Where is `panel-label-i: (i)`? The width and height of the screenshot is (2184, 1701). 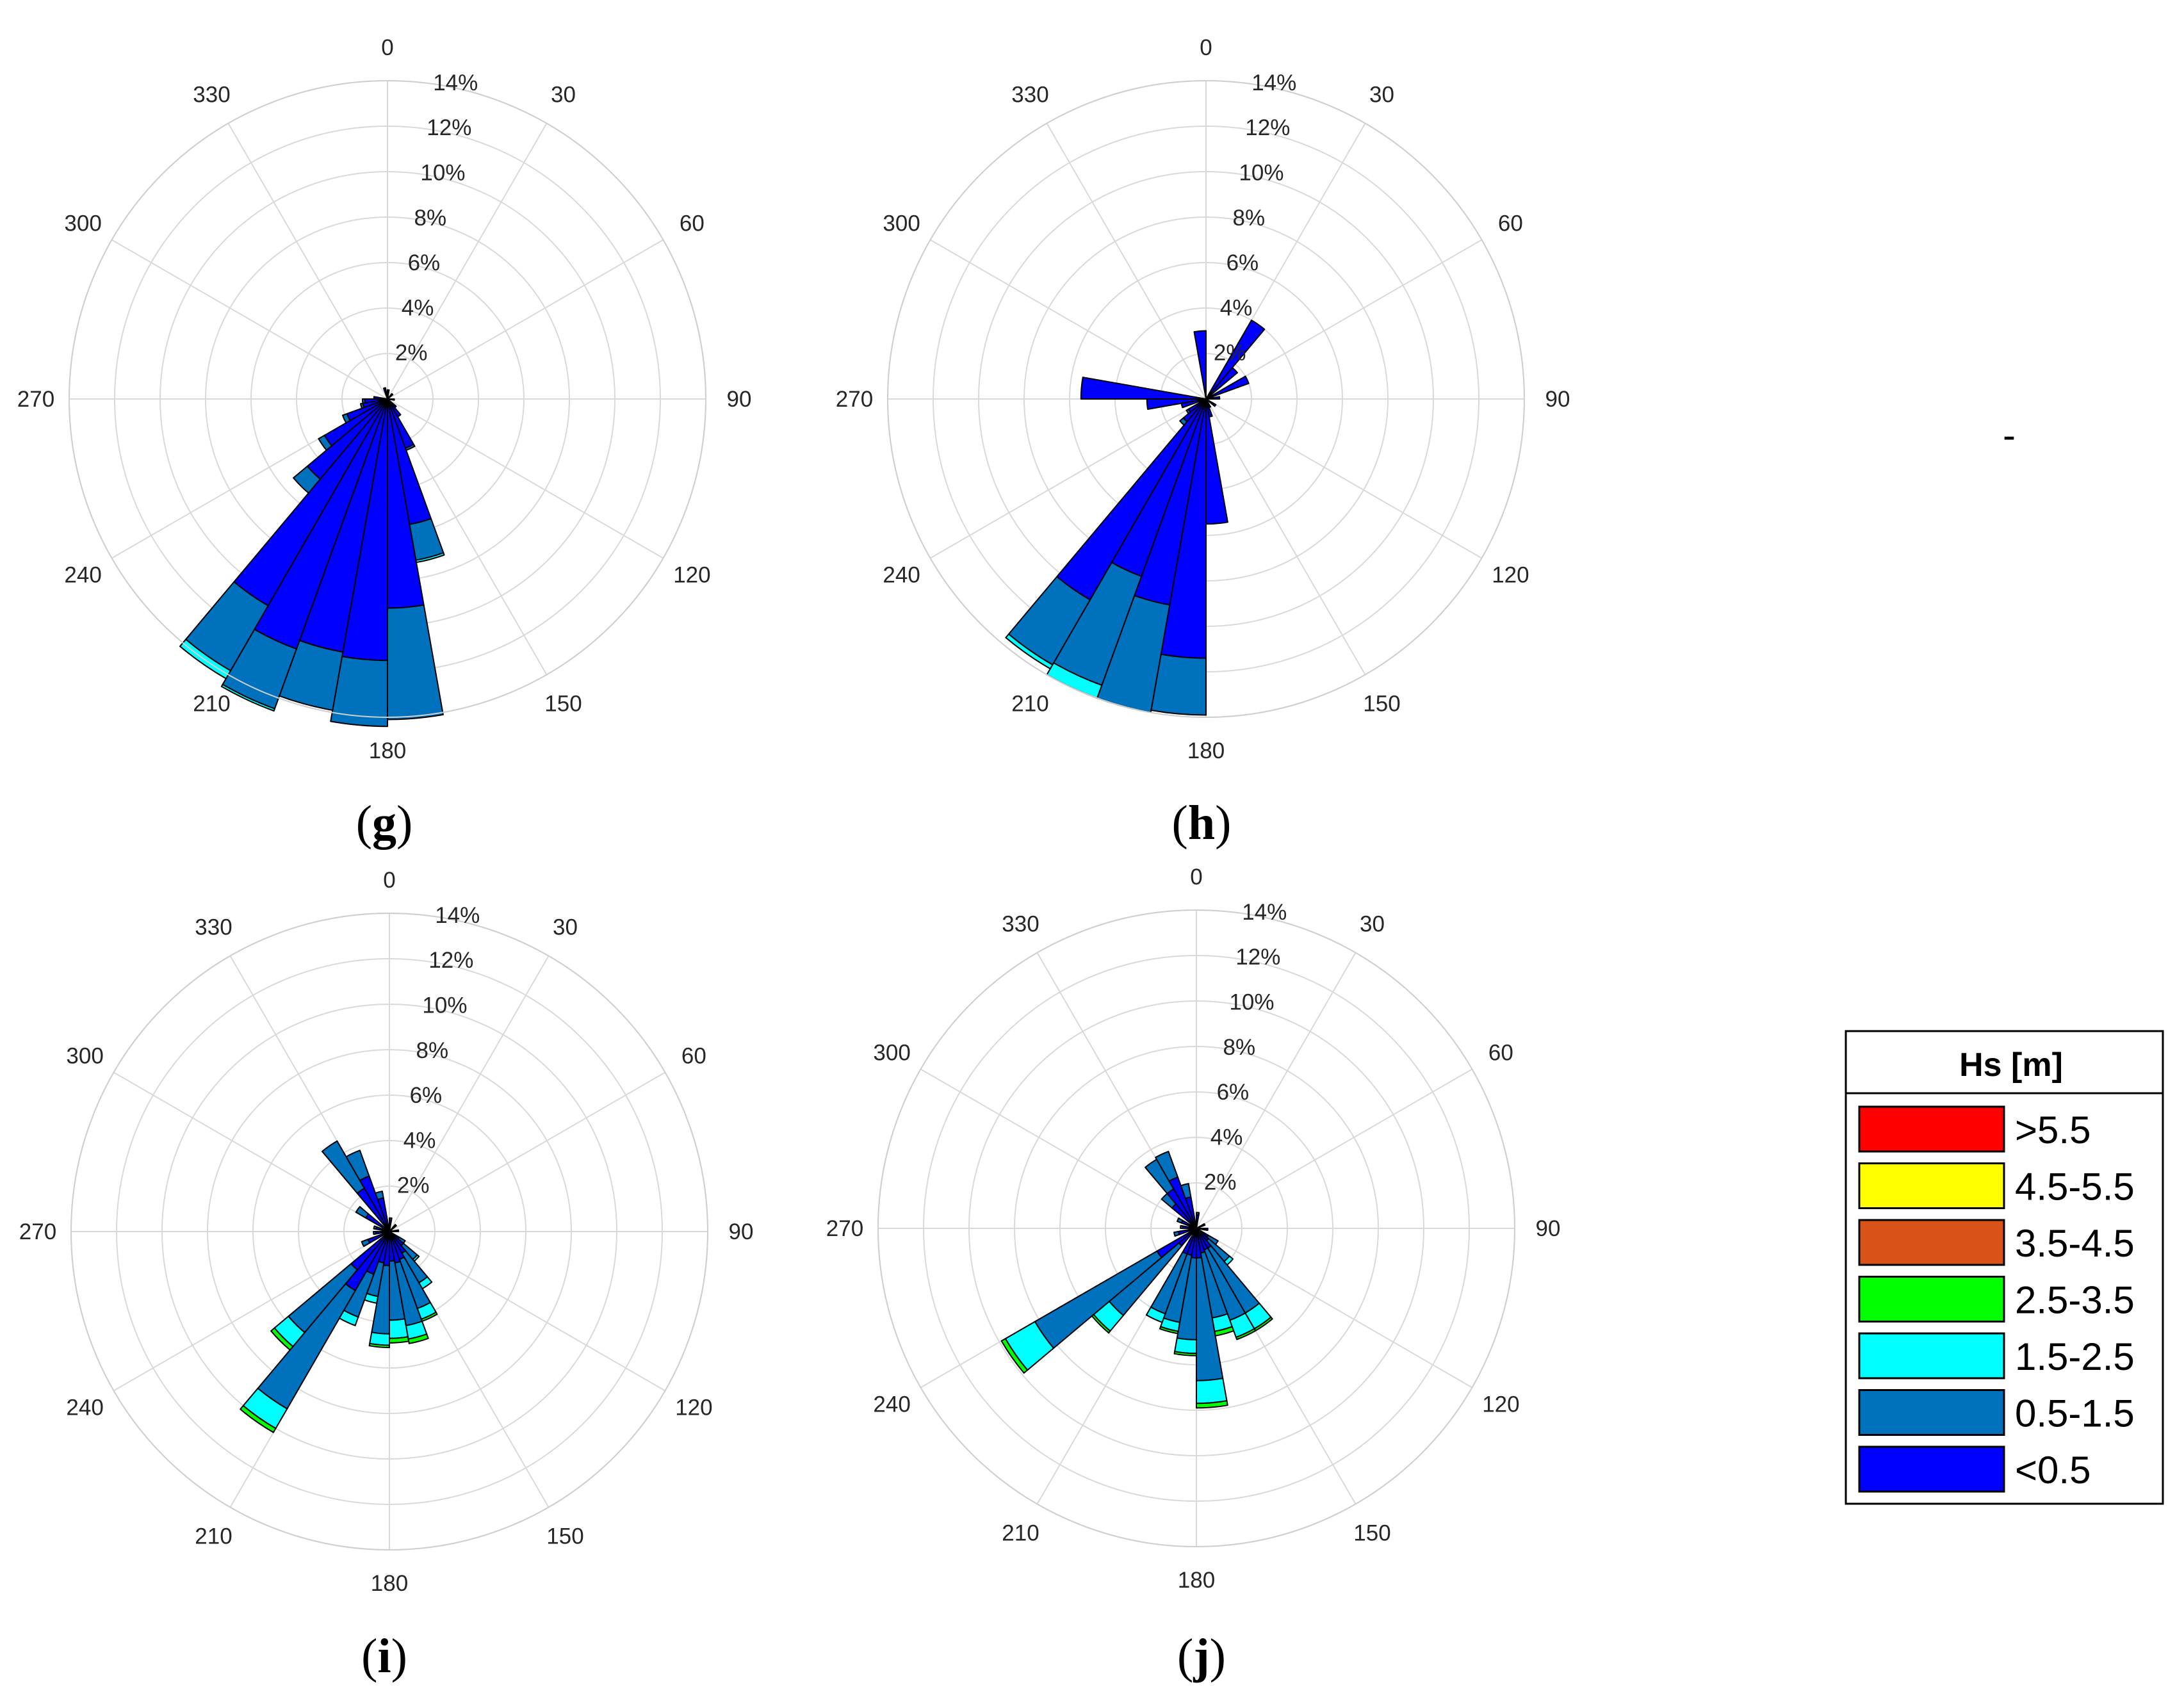
panel-label-i: (i) is located at coordinates (384, 1656).